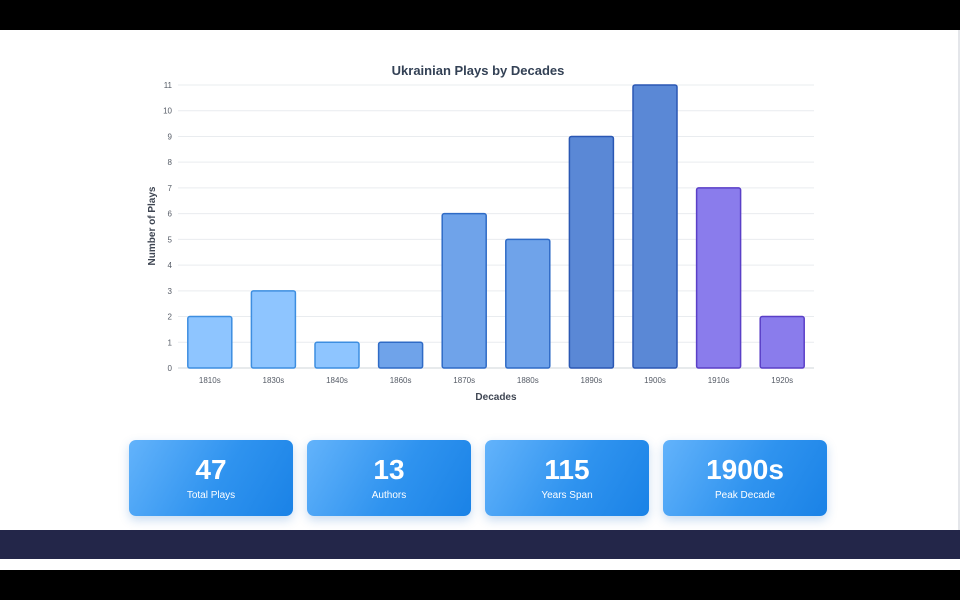 This screenshot has width=960, height=600. What do you see at coordinates (718, 278) in the screenshot?
I see `bar-1910s` at bounding box center [718, 278].